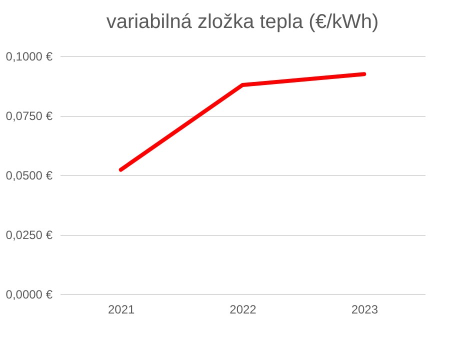  Describe the element at coordinates (29, 57) in the screenshot. I see `y-tick-label: 0,1000 €` at that location.